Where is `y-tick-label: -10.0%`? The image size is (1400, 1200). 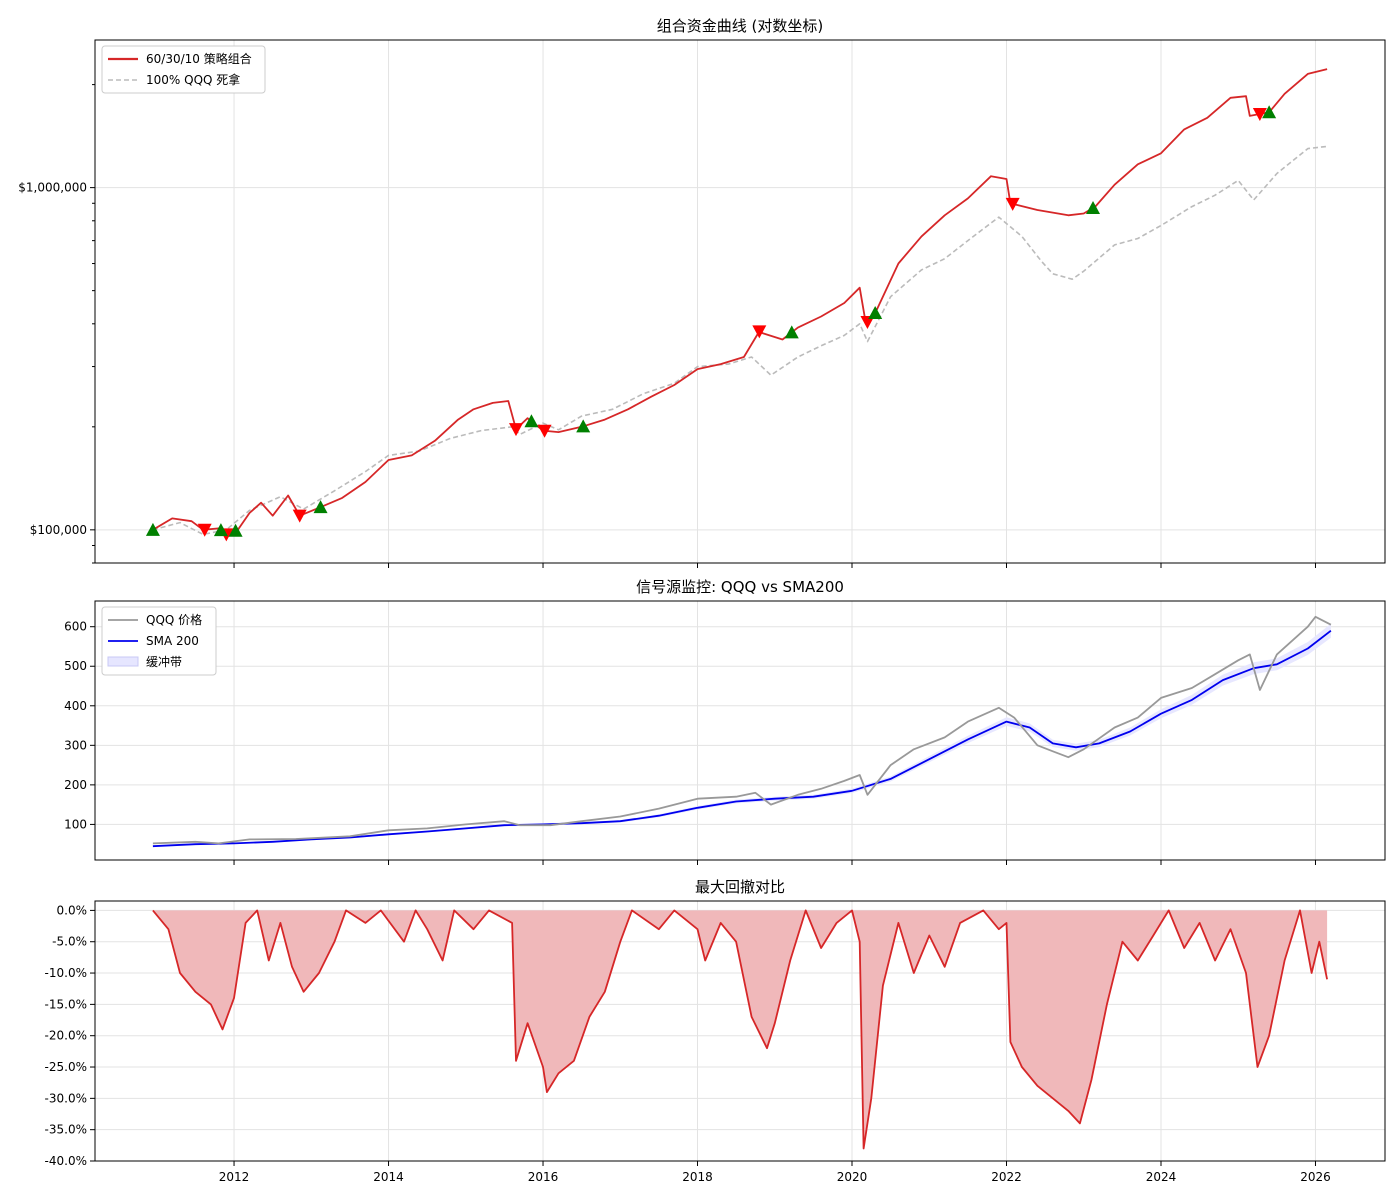
y-tick-label: -10.0% is located at coordinates (66, 973).